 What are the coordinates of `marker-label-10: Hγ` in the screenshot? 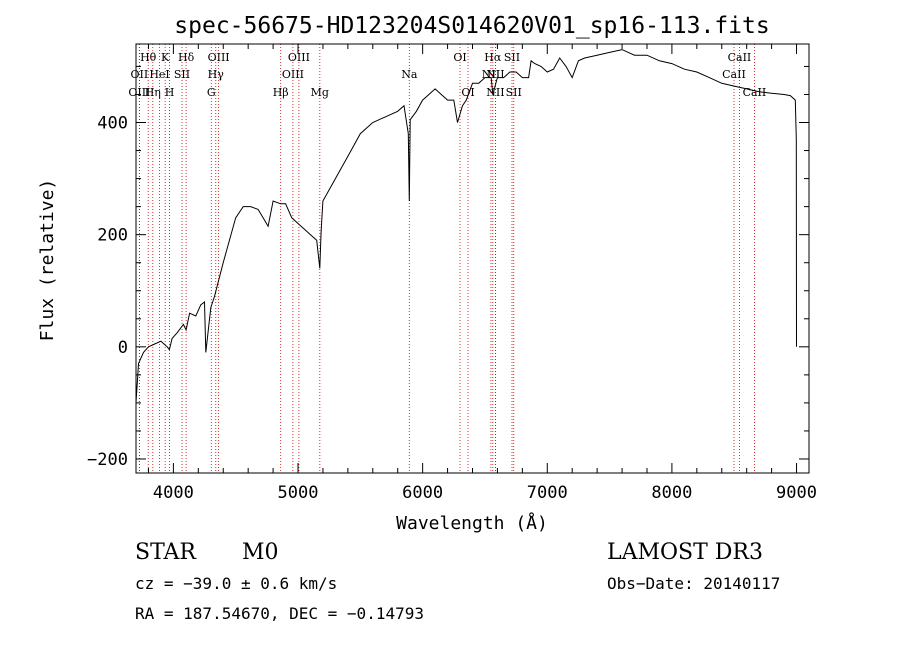 It's located at (216, 74).